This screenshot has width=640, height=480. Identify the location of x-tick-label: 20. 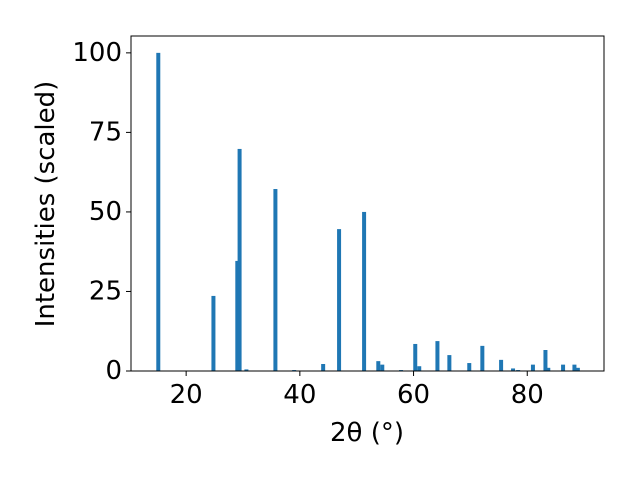
(186, 395).